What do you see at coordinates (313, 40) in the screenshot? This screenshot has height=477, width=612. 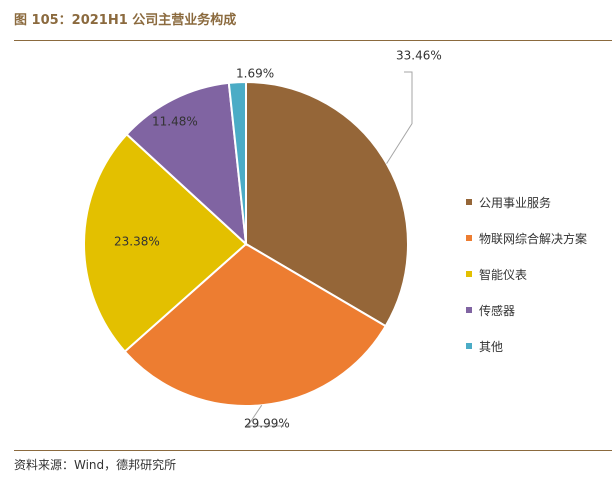 I see `top-rule` at bounding box center [313, 40].